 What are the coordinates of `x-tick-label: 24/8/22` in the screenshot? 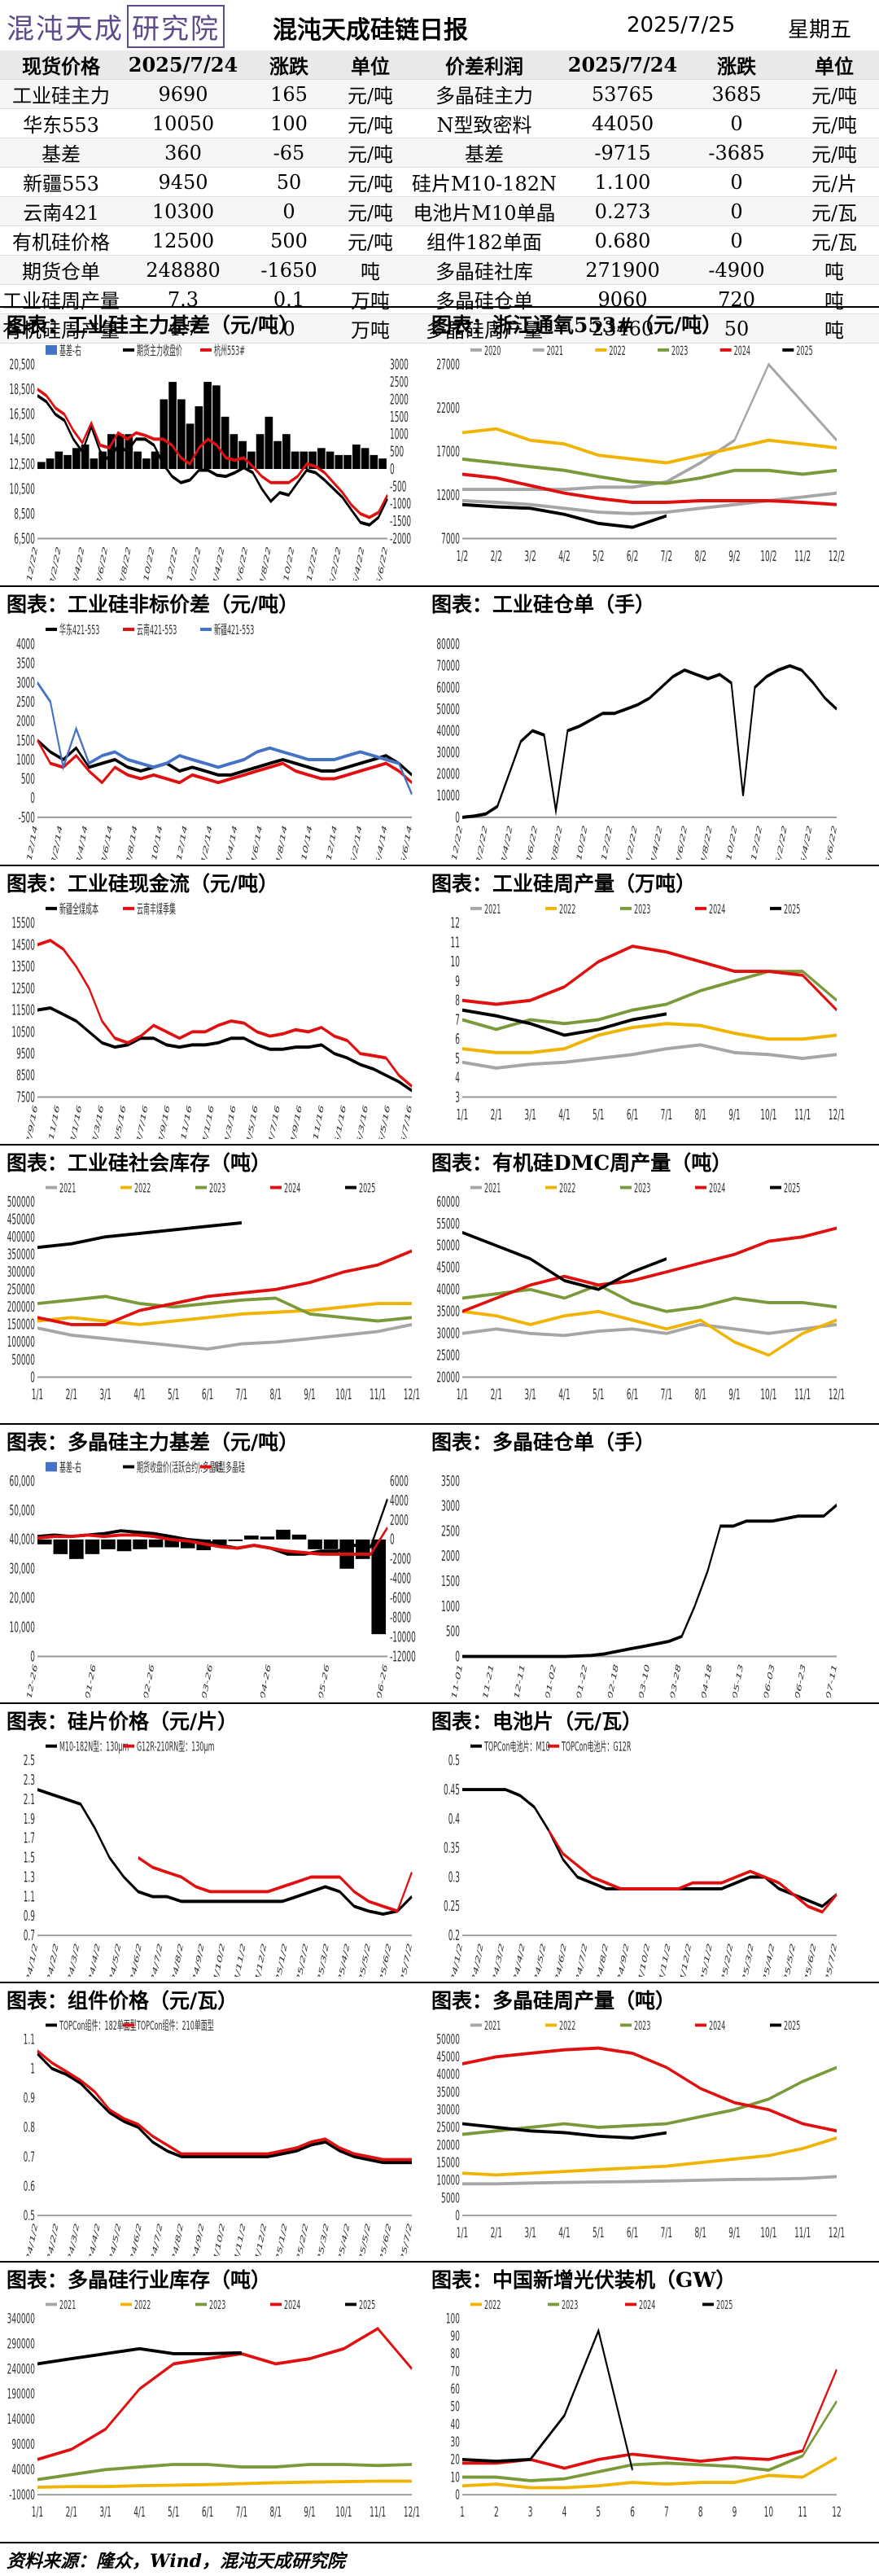 It's located at (705, 841).